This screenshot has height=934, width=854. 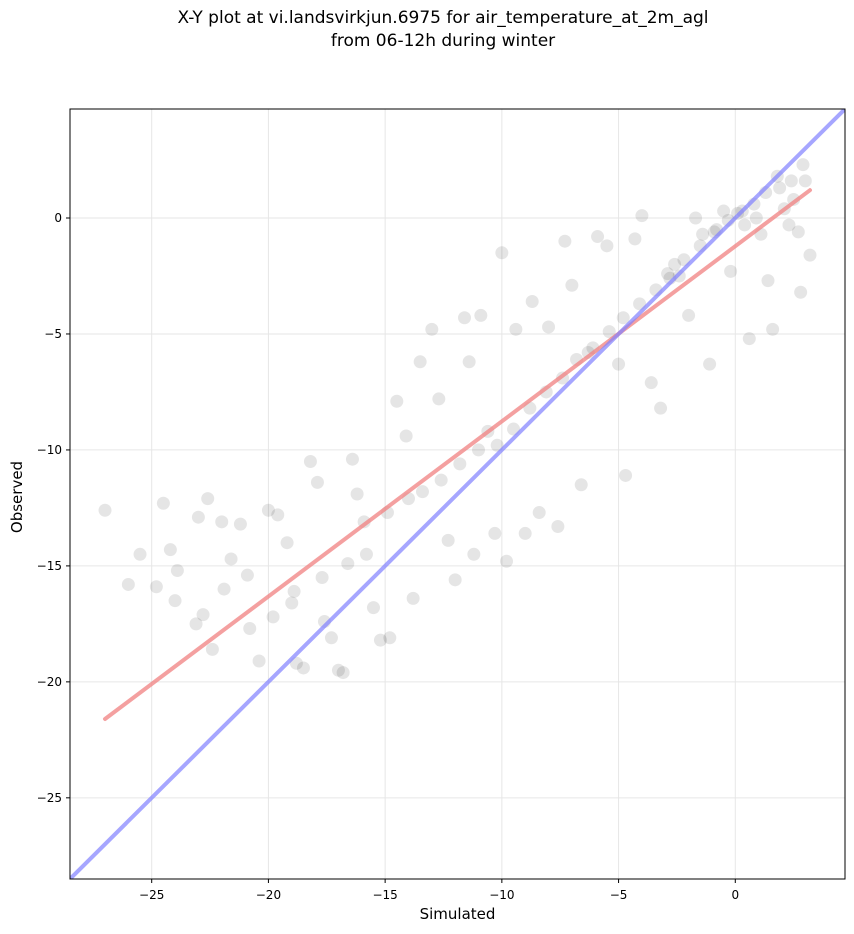 I want to click on x-tick-label: −25, so click(x=151, y=895).